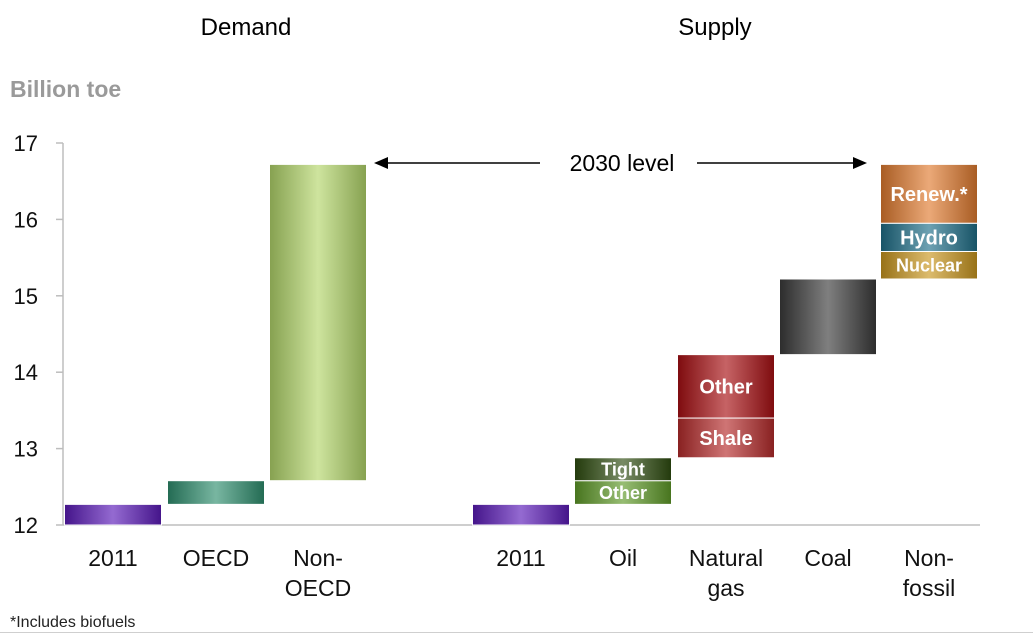  What do you see at coordinates (26, 449) in the screenshot?
I see `y-tick-label: 13` at bounding box center [26, 449].